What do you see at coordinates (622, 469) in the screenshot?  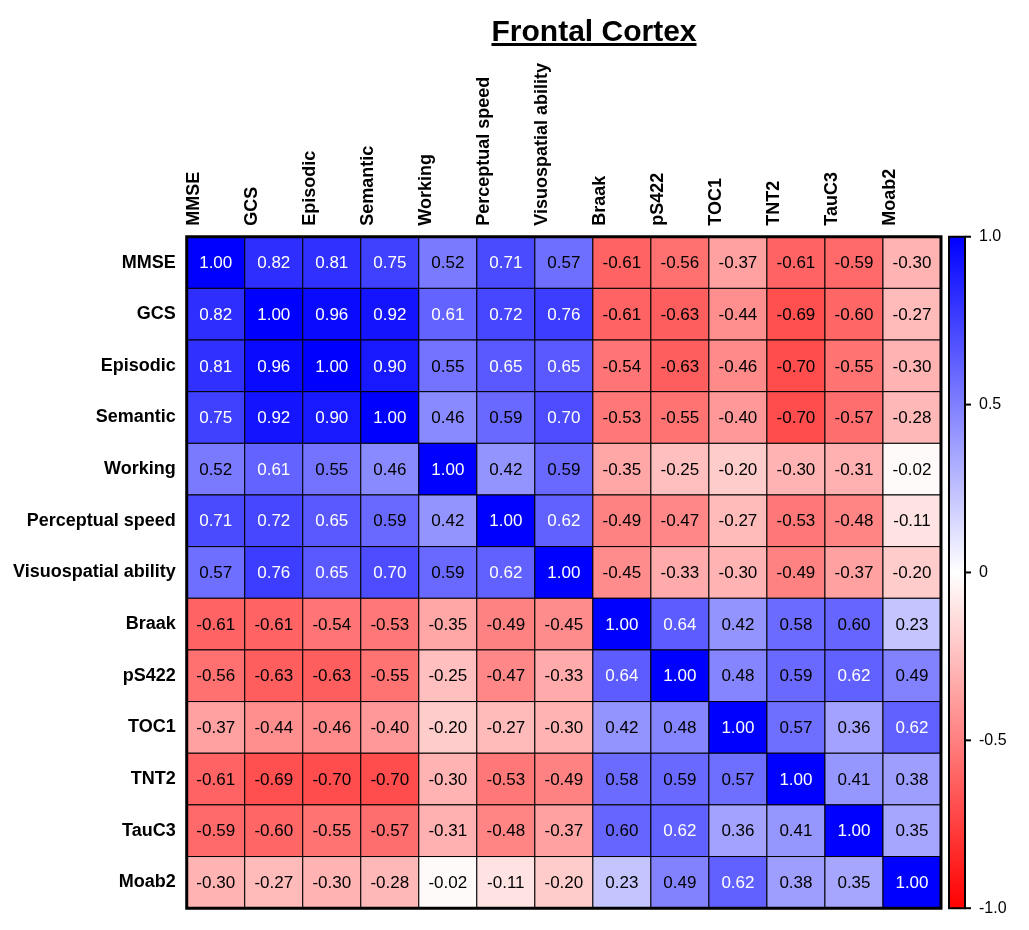 I see `data-label: -0.35` at bounding box center [622, 469].